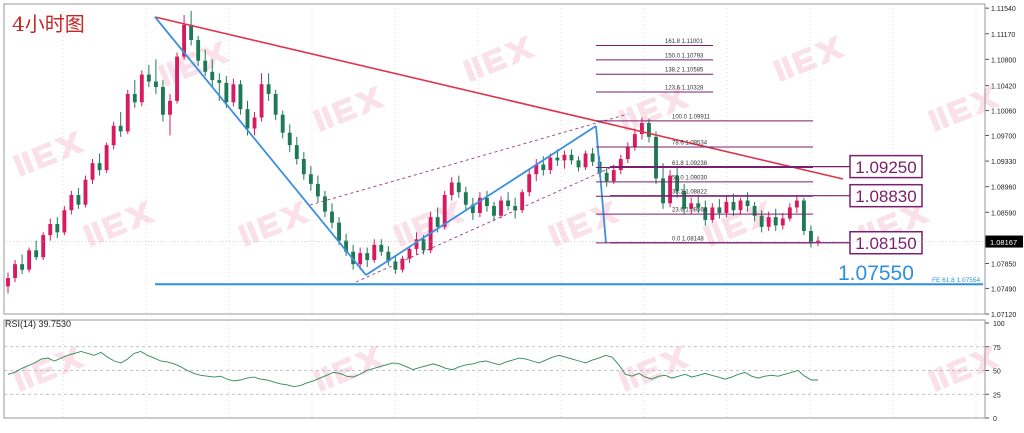 This screenshot has height=433, width=1024. I want to click on fib-level-label: 61.8 1.09238, so click(690, 164).